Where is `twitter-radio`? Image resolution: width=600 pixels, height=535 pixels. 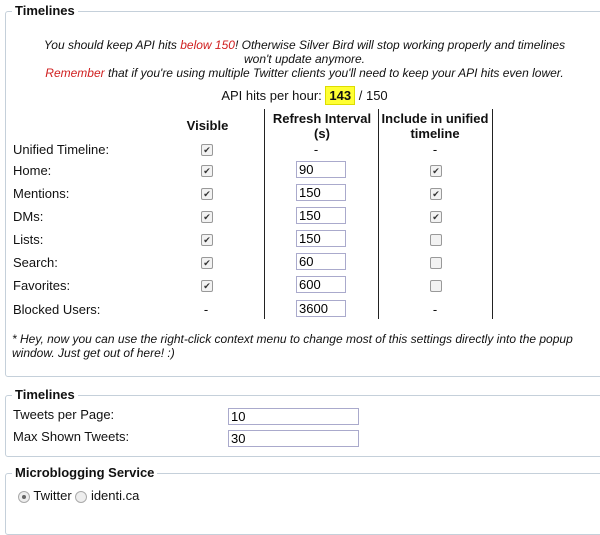 twitter-radio is located at coordinates (24, 496).